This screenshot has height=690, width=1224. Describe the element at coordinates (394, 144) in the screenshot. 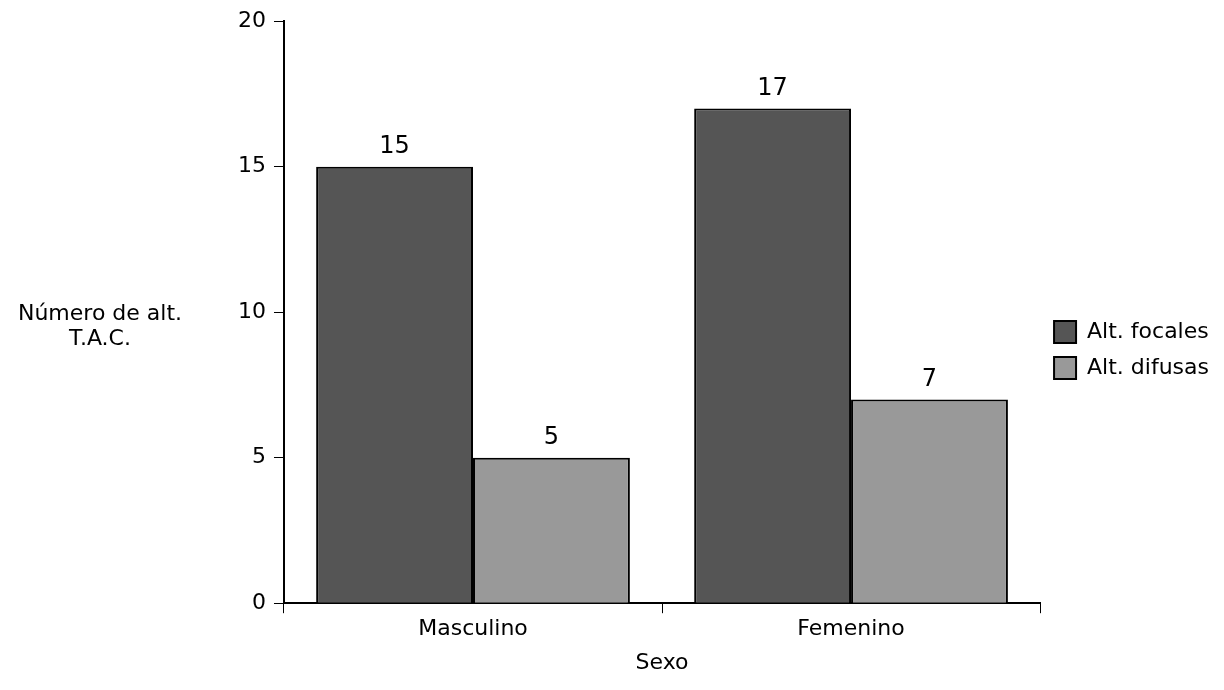

I see `data-label: 15` at that location.